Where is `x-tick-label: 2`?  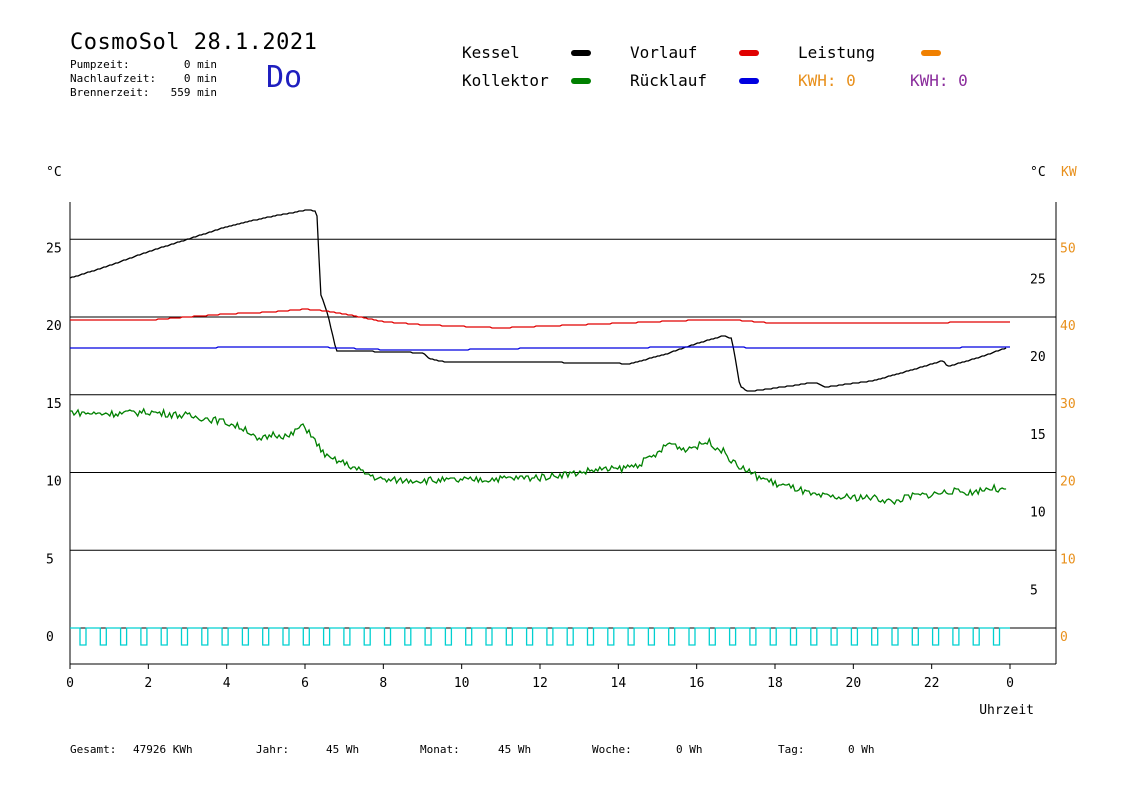 x-tick-label: 2 is located at coordinates (148, 683).